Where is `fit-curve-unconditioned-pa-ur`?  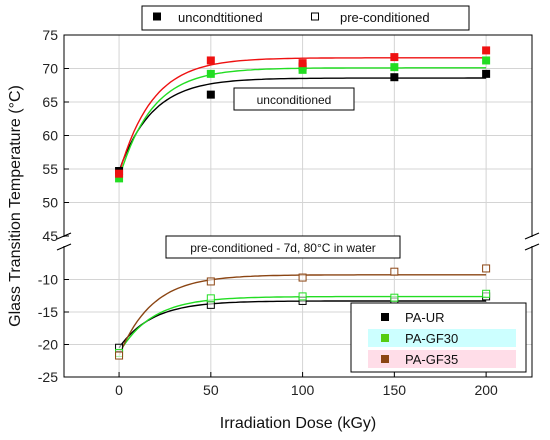
fit-curve-unconditioned-pa-ur is located at coordinates (302, 124).